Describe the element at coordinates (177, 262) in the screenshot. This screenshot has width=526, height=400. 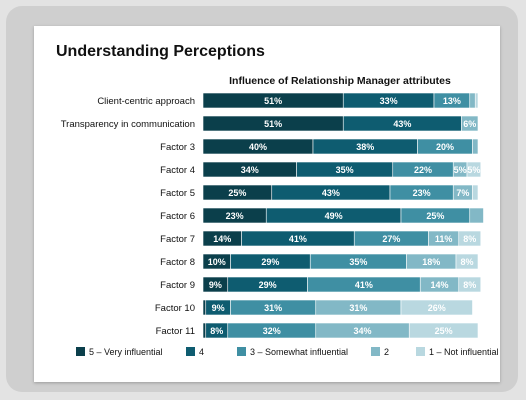
I see `category-label: Factor 8` at that location.